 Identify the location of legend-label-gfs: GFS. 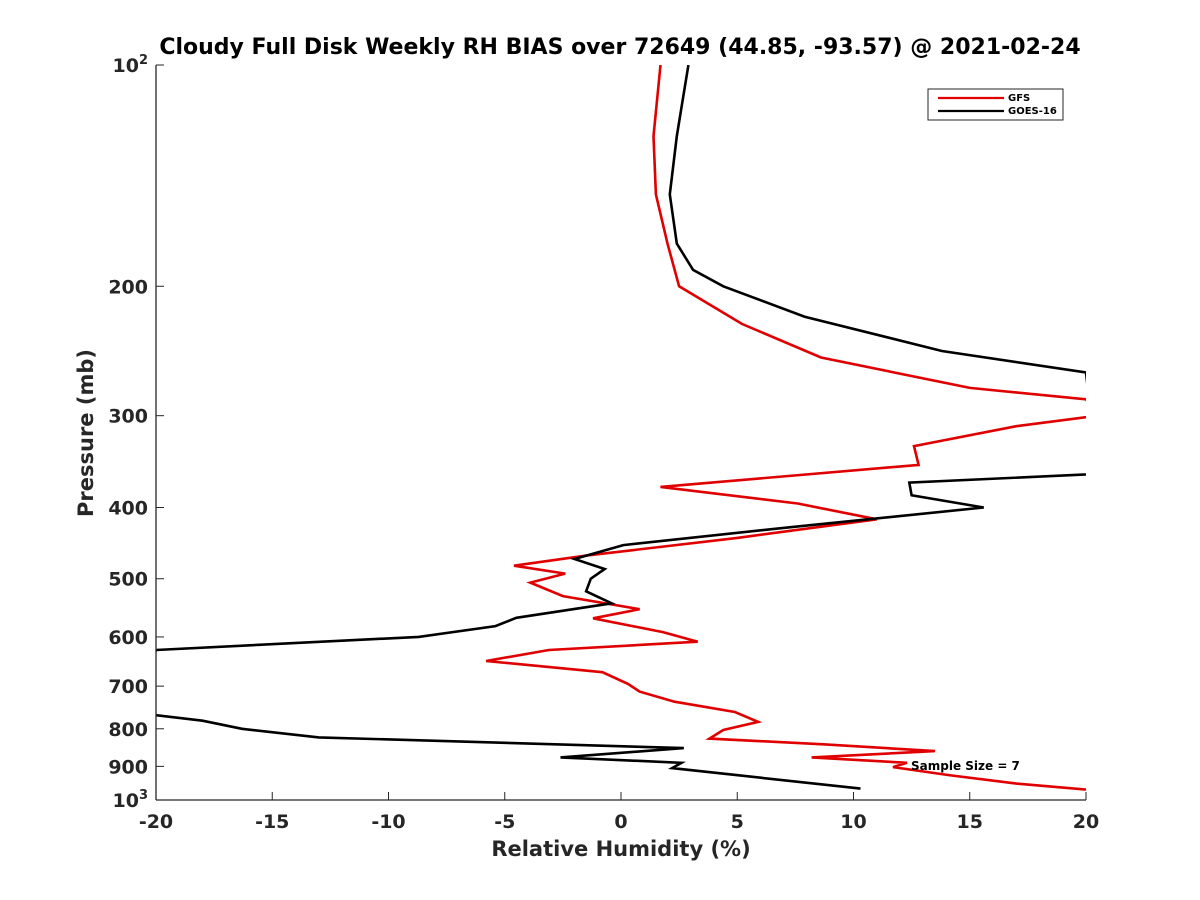
(1019, 98).